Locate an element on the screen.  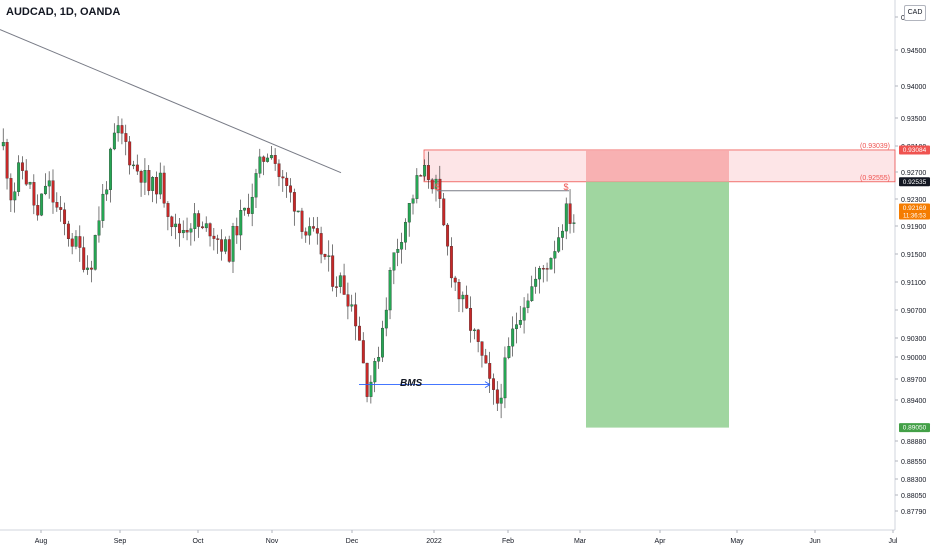
y-tick-label: 0.91500 is located at coordinates (913, 255).